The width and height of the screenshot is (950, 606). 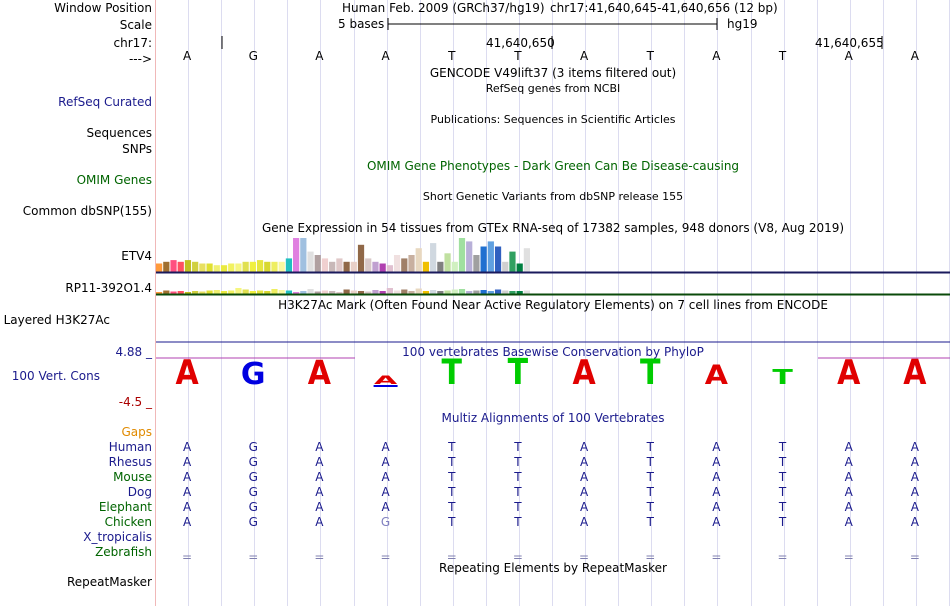 What do you see at coordinates (108, 288) in the screenshot?
I see `gtex-gene-rp11: RP11-392O1.4` at bounding box center [108, 288].